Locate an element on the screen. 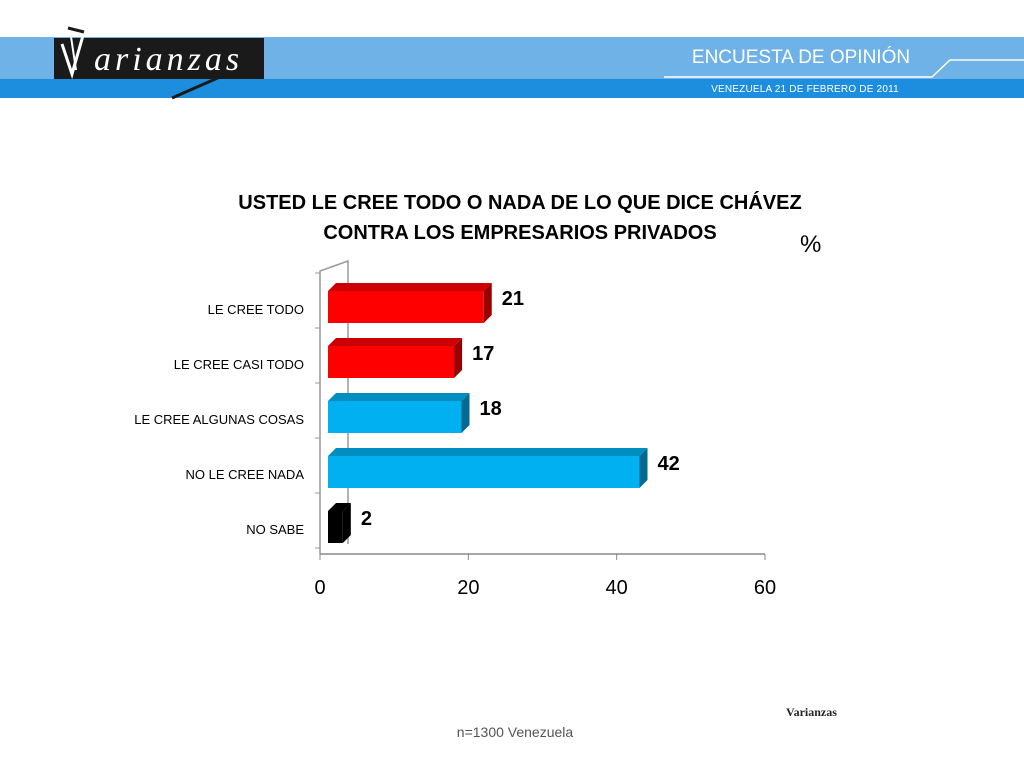 The height and width of the screenshot is (768, 1024). svg-text: arianzas is located at coordinates (168, 59).